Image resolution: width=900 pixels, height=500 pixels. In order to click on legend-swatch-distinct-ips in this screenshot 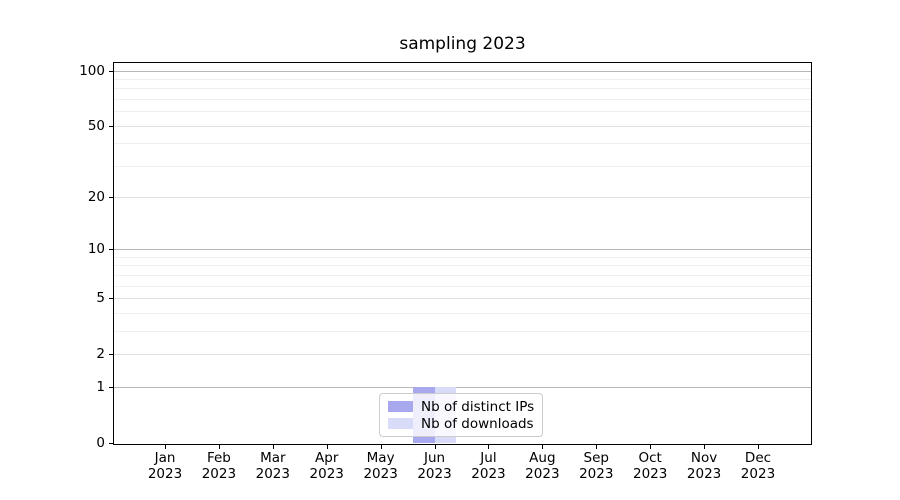, I will do `click(400, 406)`.